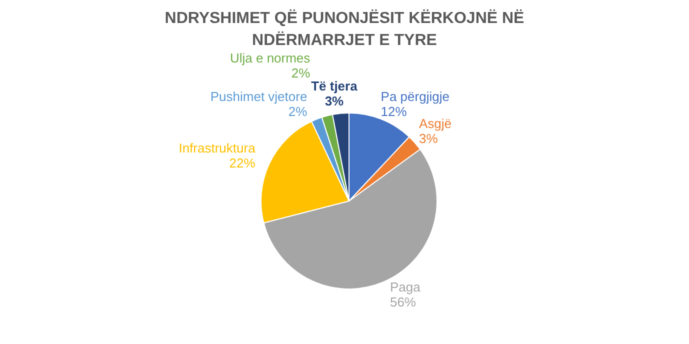 This screenshot has height=344, width=689. Describe the element at coordinates (270, 58) in the screenshot. I see `slice-label: Ulja e normes` at that location.